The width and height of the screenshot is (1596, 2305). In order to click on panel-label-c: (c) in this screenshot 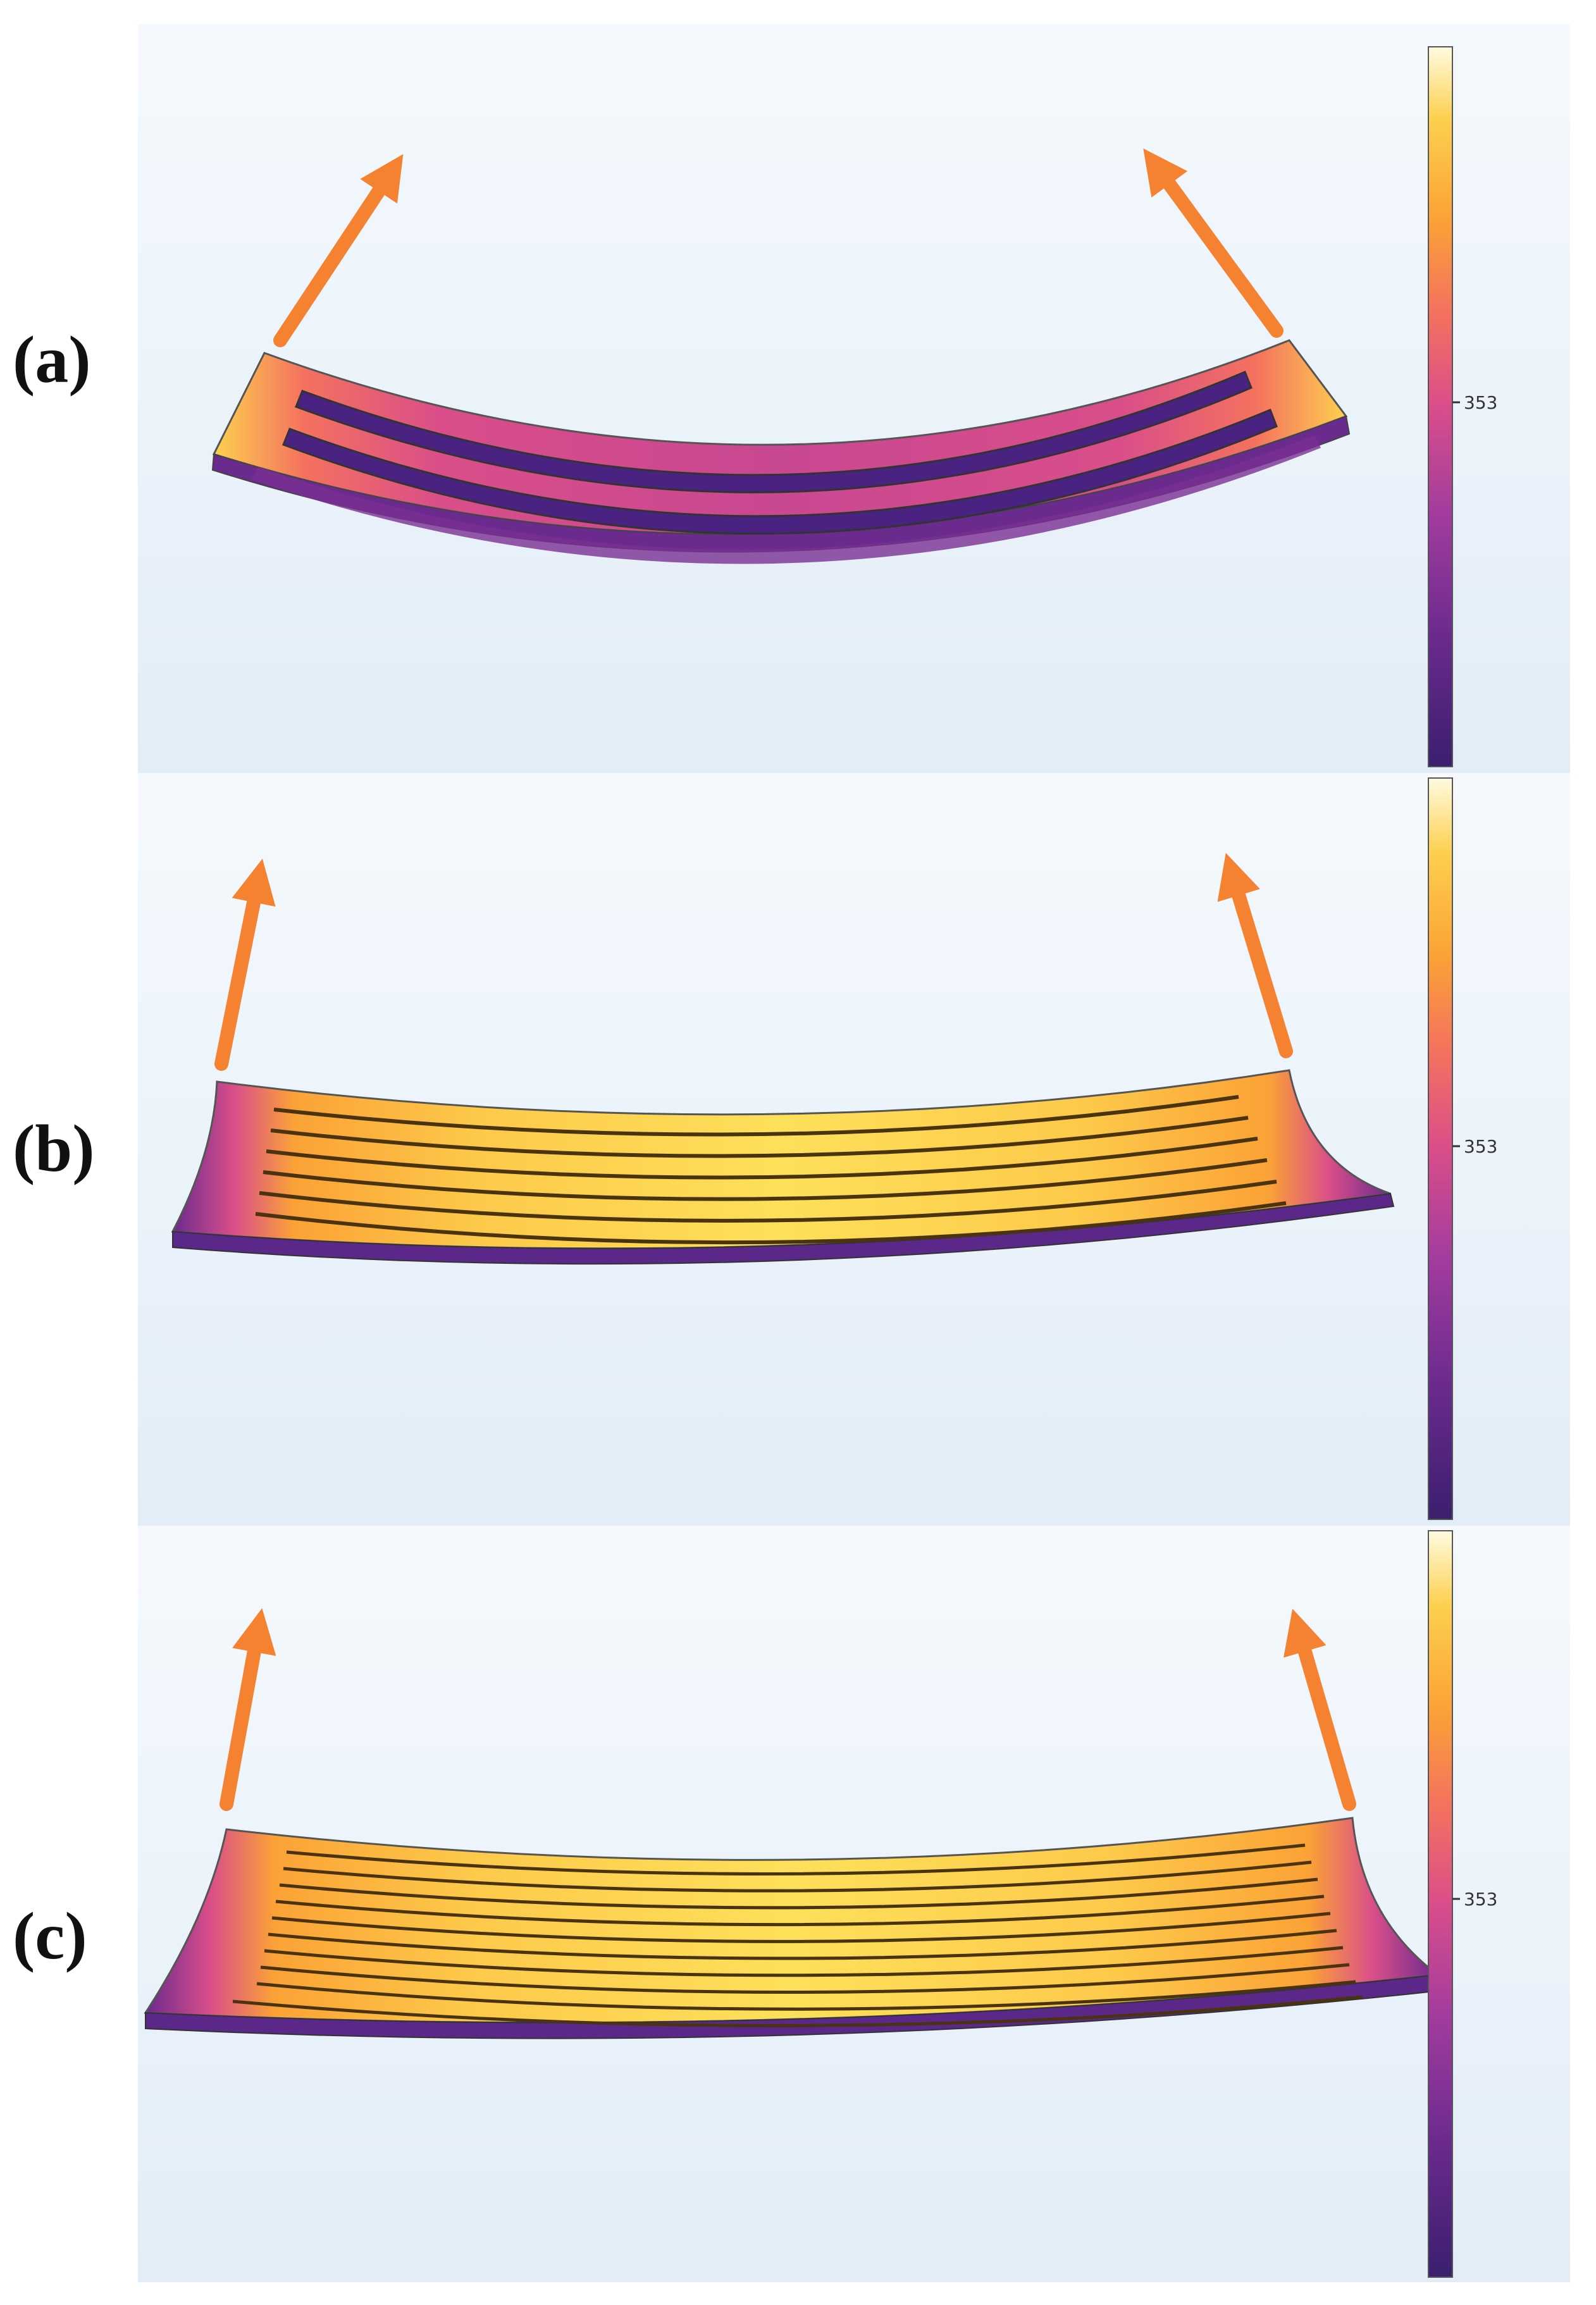, I will do `click(50, 1936)`.